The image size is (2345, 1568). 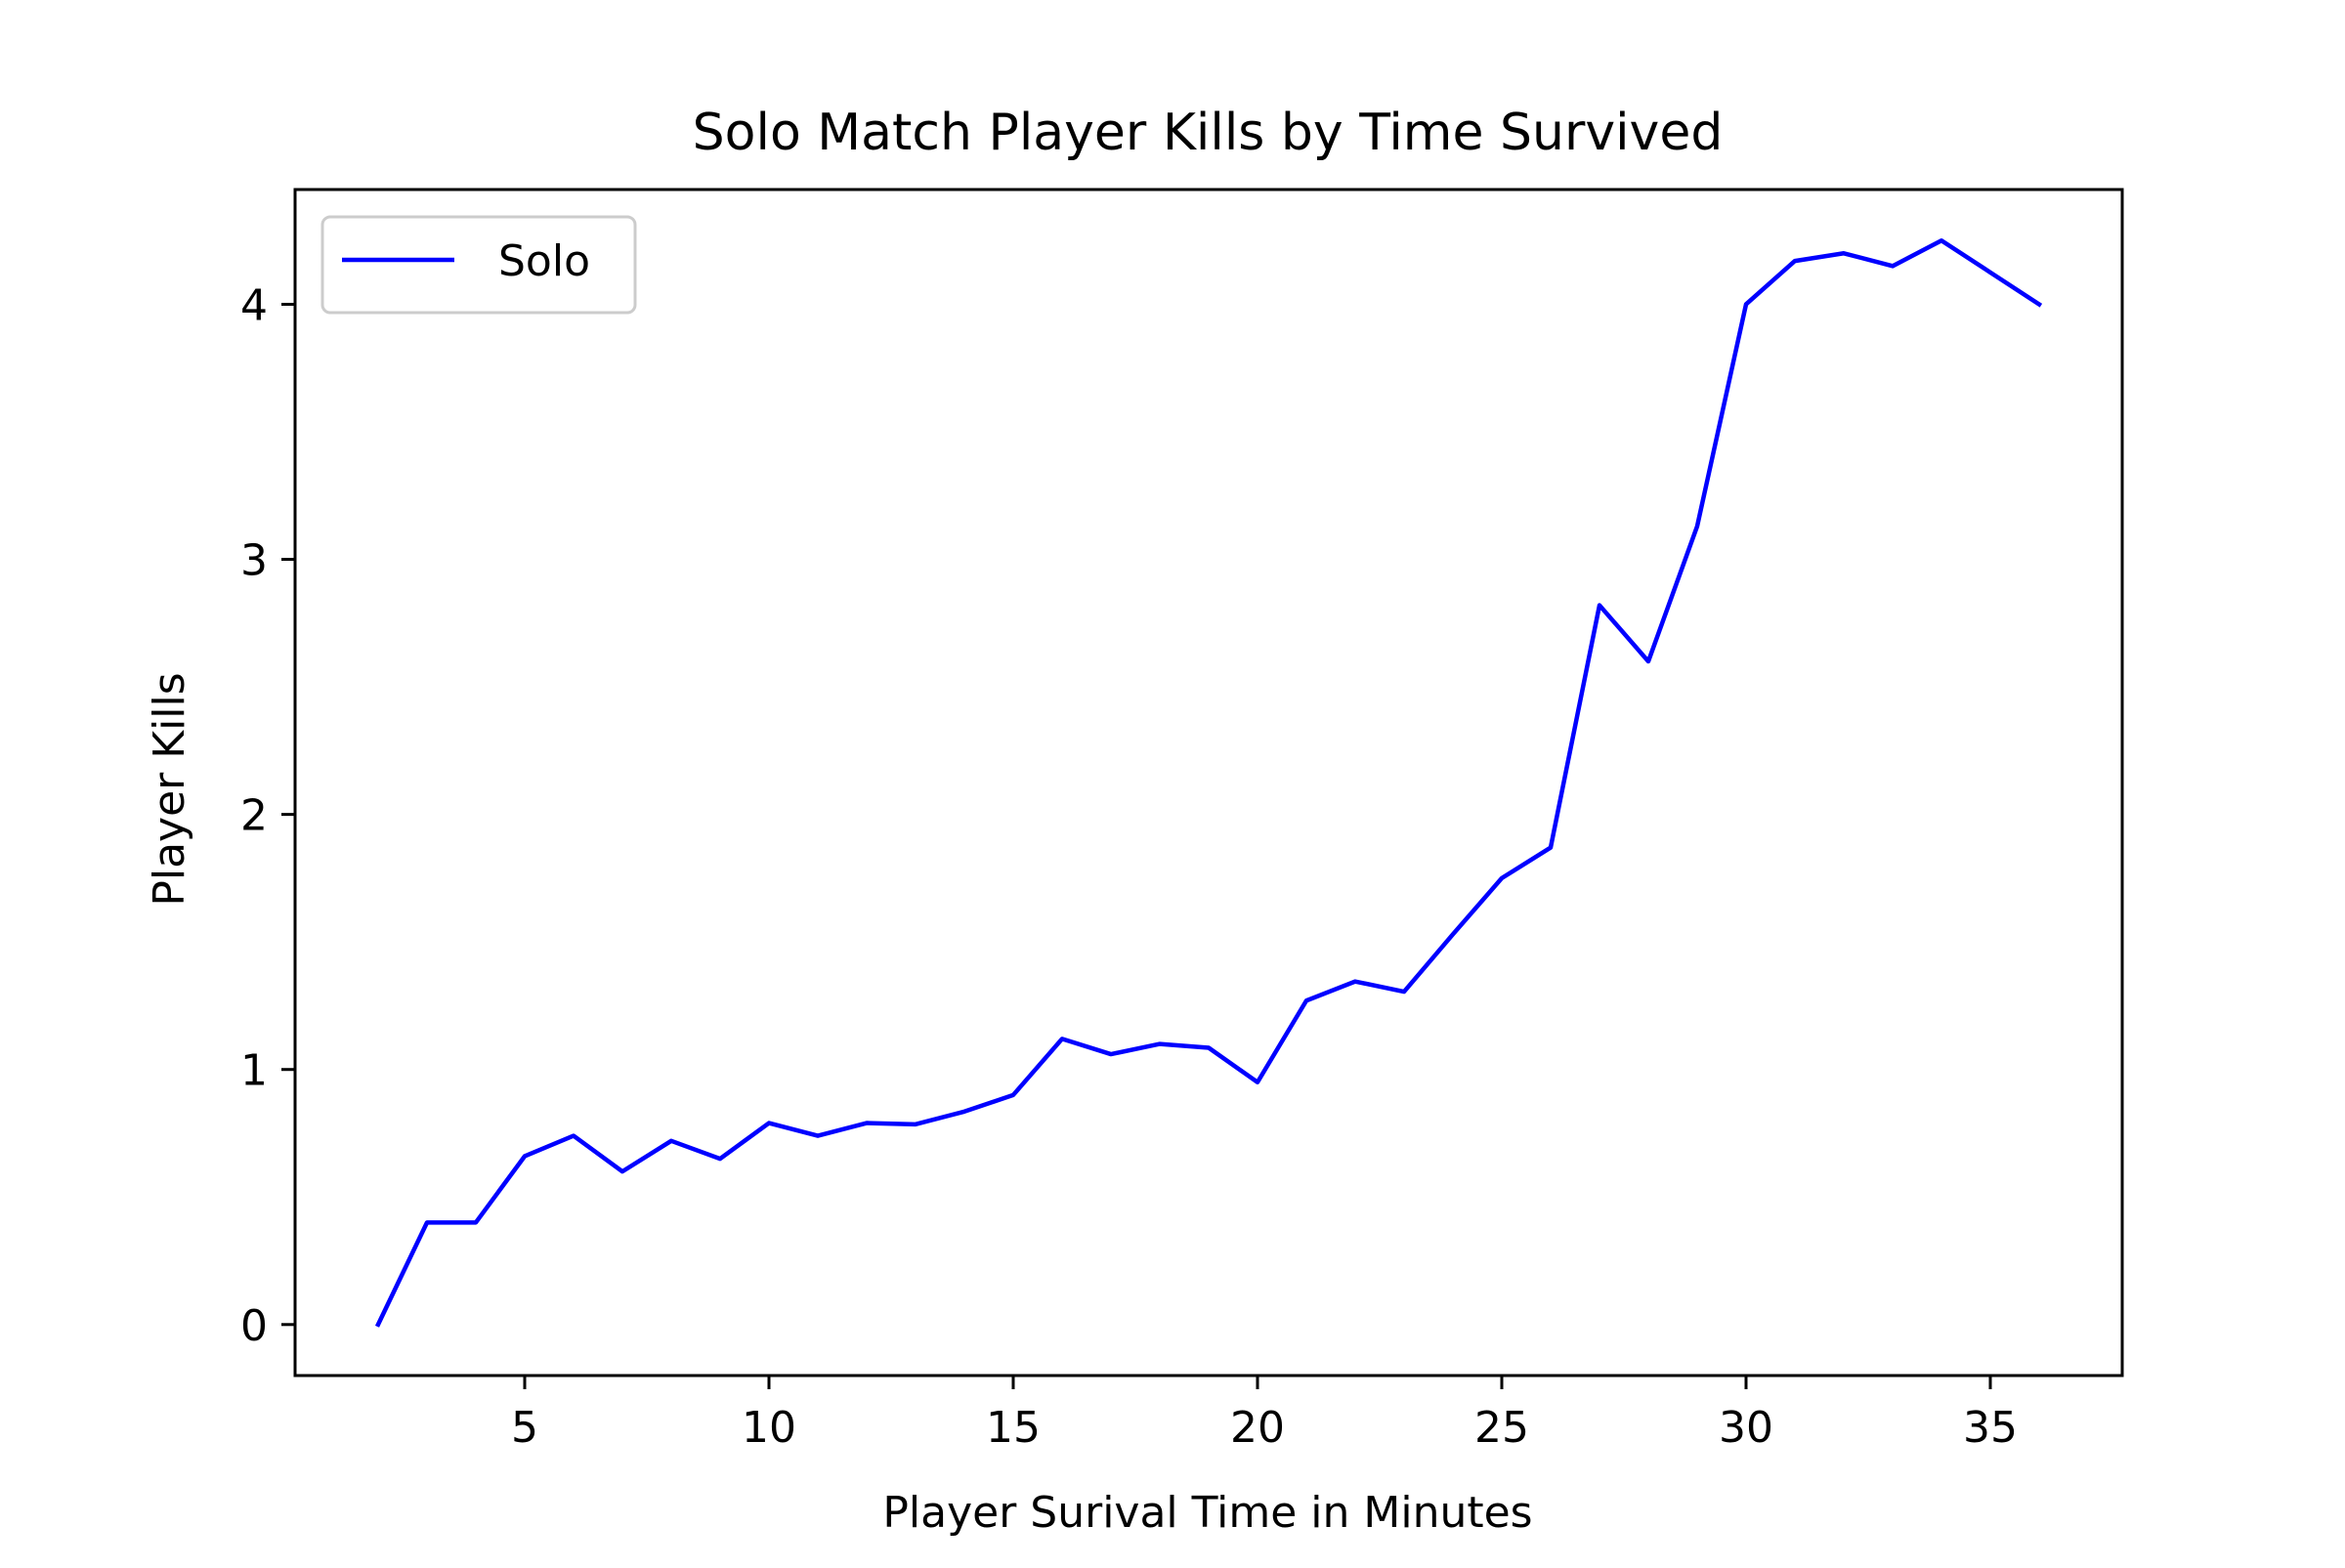 I want to click on x-tick-label: 30, so click(x=1746, y=1428).